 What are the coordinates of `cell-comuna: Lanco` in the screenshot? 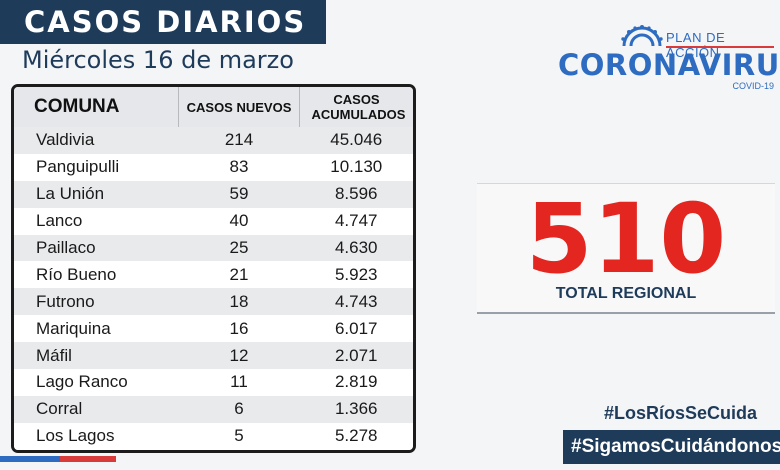 It's located at (96, 221).